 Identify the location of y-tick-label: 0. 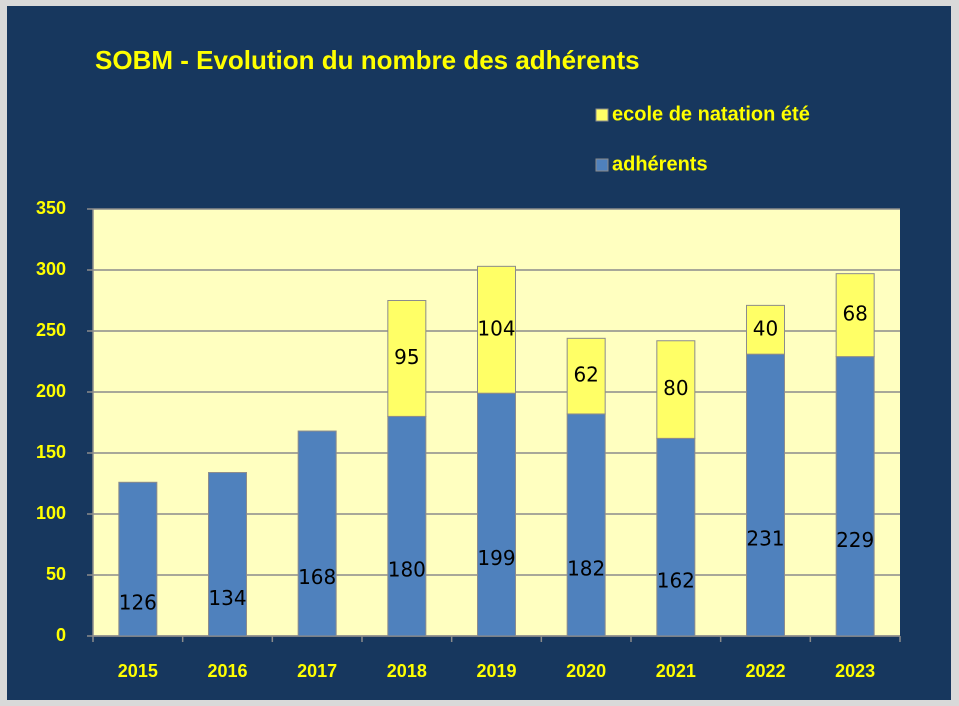
(61, 635).